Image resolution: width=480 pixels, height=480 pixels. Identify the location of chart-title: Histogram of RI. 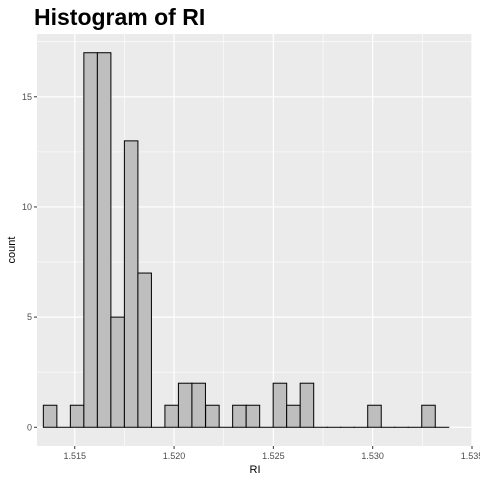
(119, 17).